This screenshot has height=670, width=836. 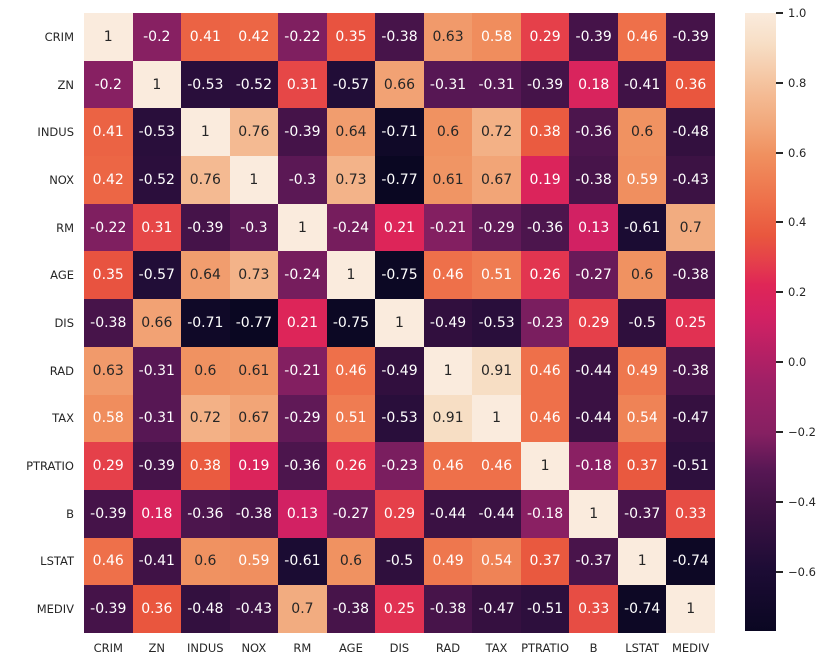 I want to click on heatmap-cell-DIS-ZN: 0.66, so click(x=157, y=323).